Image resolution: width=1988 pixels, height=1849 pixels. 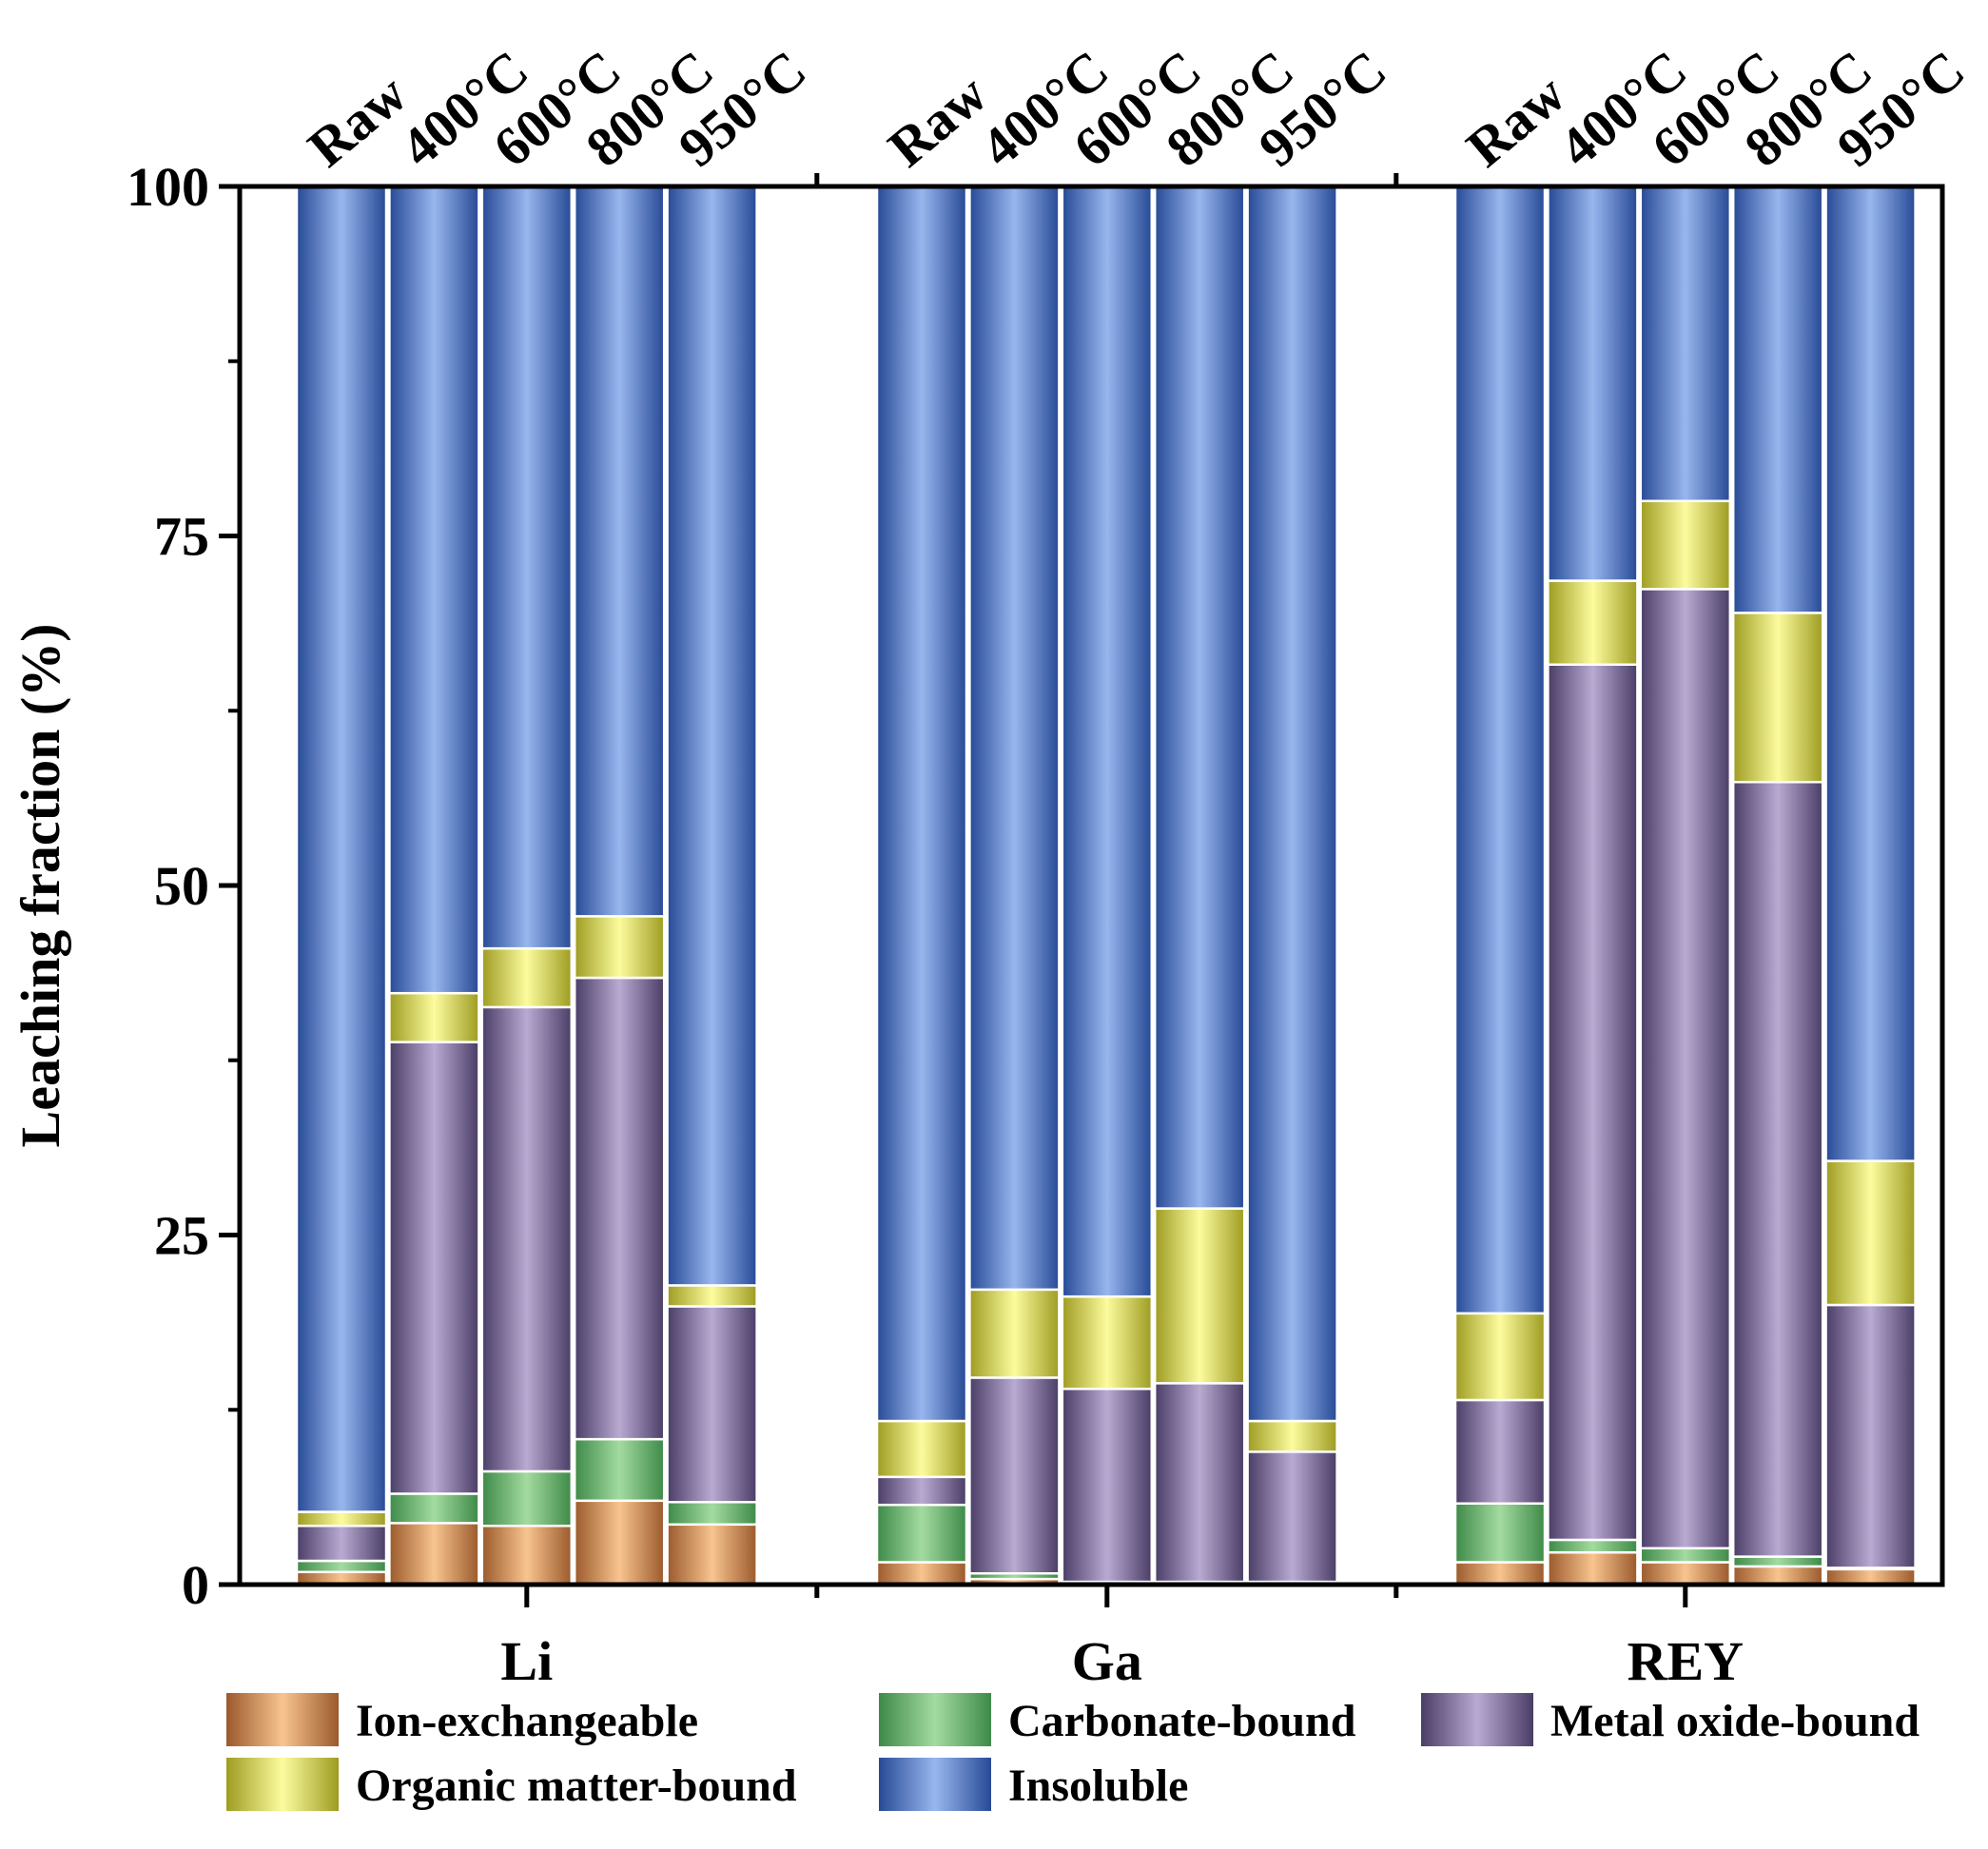 What do you see at coordinates (1107, 1661) in the screenshot?
I see `x-category-label-ga: Ga` at bounding box center [1107, 1661].